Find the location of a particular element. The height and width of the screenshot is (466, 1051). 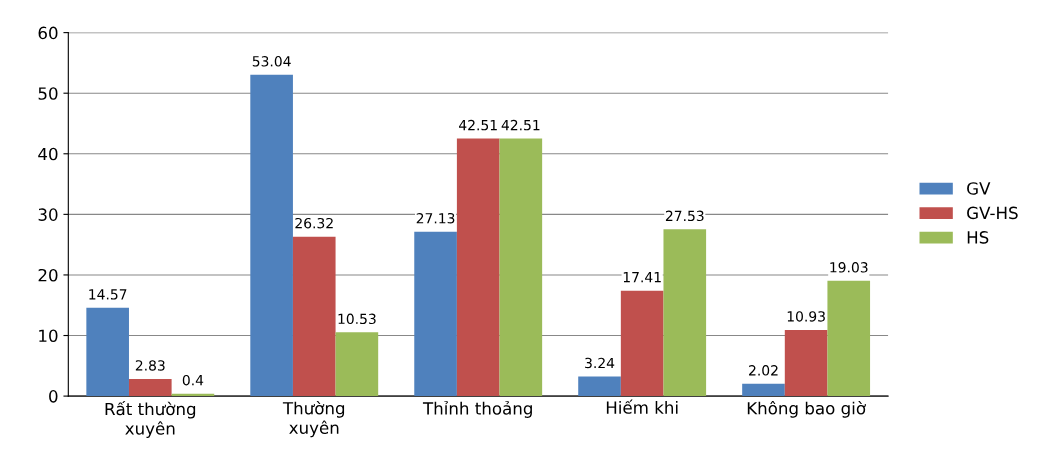

data-label: 27.13 is located at coordinates (435, 218).